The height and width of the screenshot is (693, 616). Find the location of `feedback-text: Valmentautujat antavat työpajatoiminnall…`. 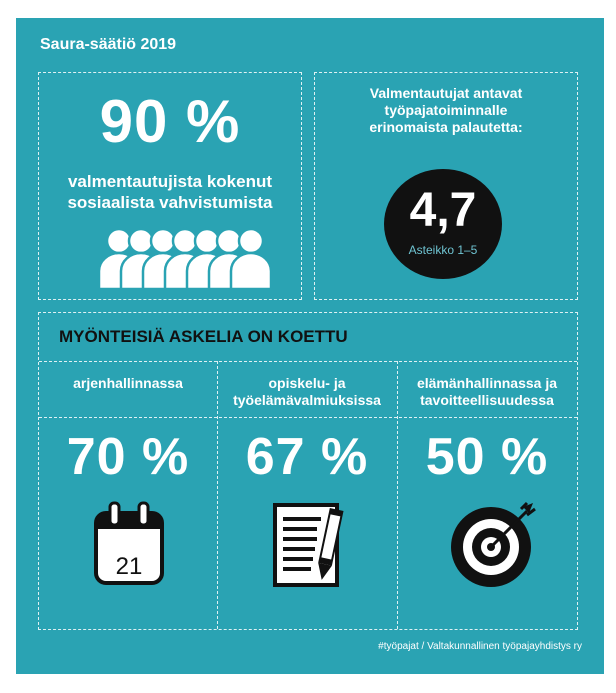

feedback-text: Valmentautujat antavat työpajatoiminnall… is located at coordinates (446, 110).